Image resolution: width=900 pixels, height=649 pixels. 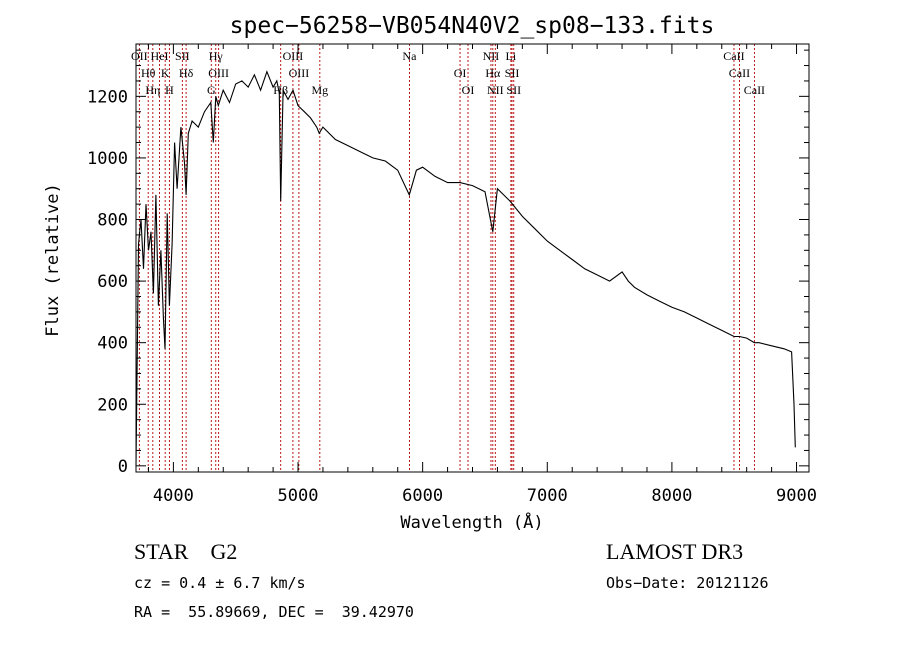 What do you see at coordinates (53, 260) in the screenshot?
I see `y-axis-label: Flux (relative)` at bounding box center [53, 260].